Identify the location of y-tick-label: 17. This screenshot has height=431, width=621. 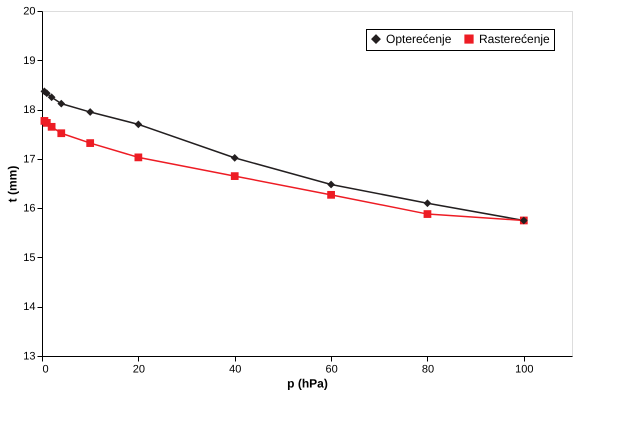
(29, 159).